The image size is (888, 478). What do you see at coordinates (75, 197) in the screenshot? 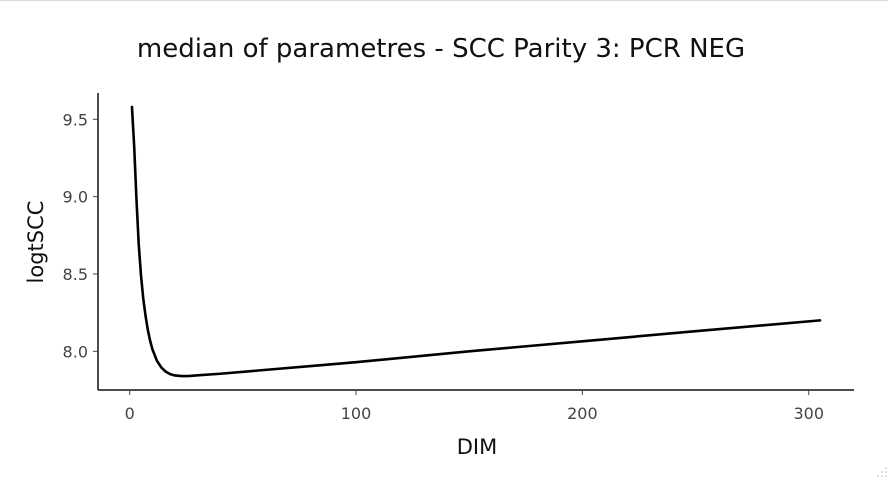
I see `y-tick-label: 9.0` at bounding box center [75, 197].